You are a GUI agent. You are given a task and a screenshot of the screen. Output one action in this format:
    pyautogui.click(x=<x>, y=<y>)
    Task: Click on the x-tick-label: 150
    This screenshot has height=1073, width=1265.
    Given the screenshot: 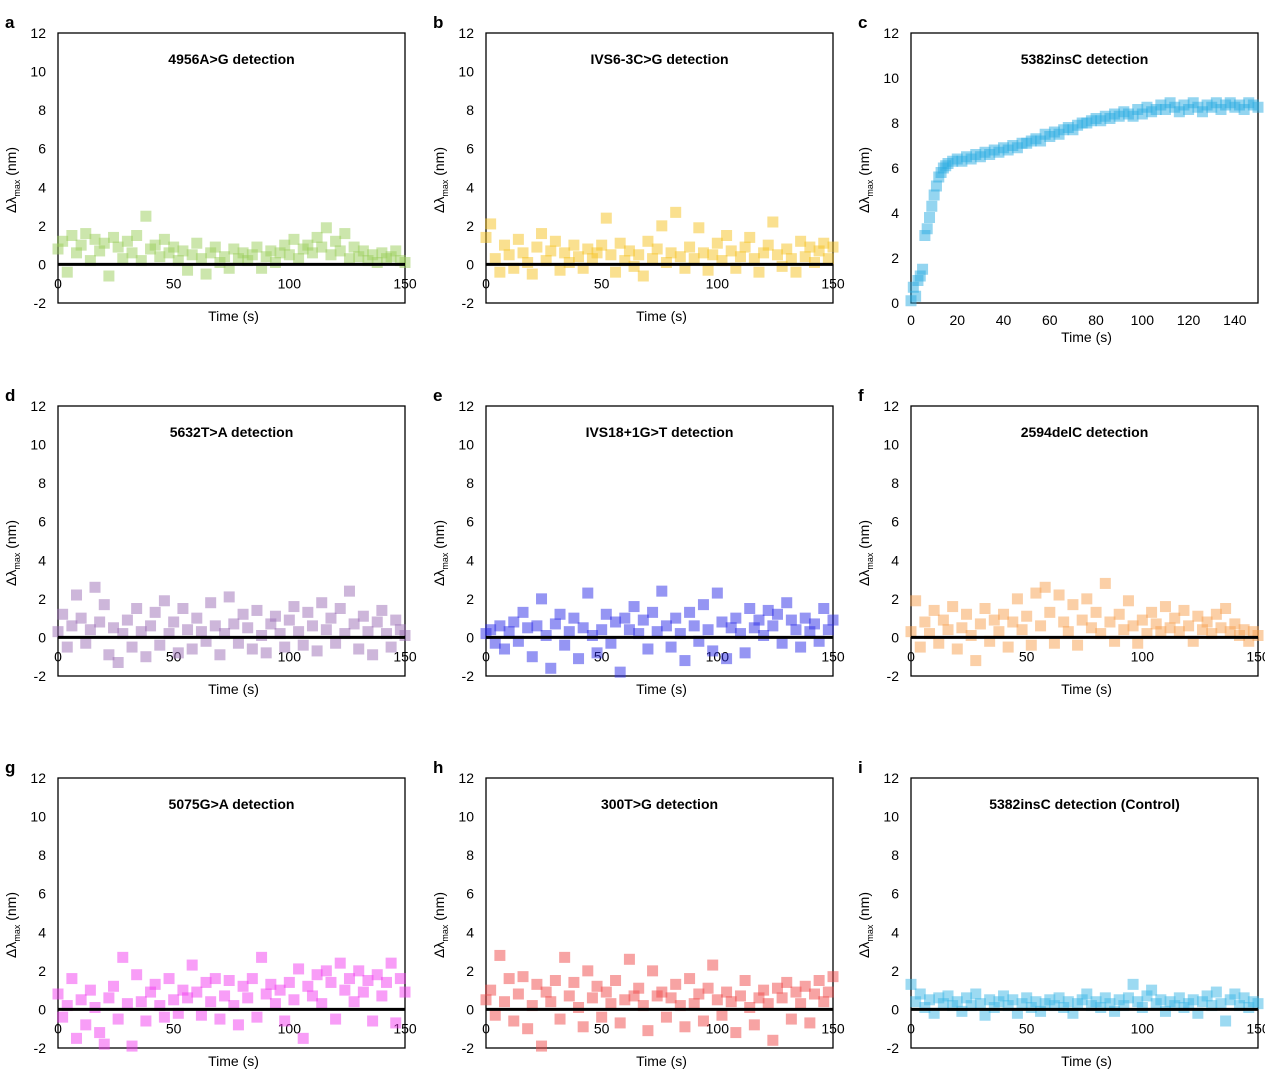 What is the action you would take?
    pyautogui.click(x=833, y=283)
    